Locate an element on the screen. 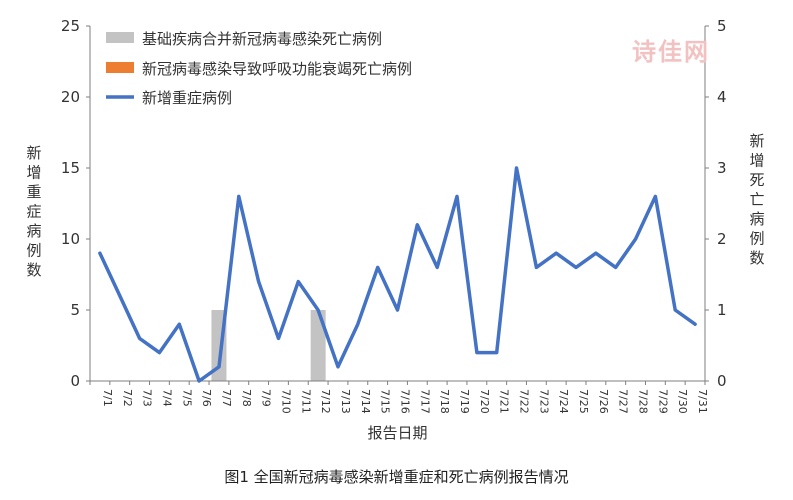 The width and height of the screenshot is (793, 500). x-tick-label: 7/7 is located at coordinates (226, 398).